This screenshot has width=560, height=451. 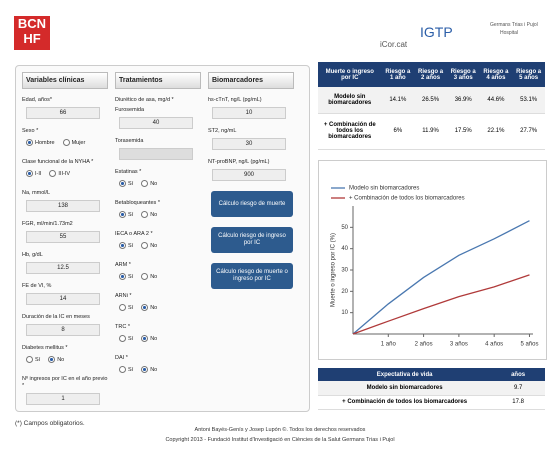 What do you see at coordinates (37, 286) in the screenshot?
I see `field-label: FE de VI, %` at bounding box center [37, 286].